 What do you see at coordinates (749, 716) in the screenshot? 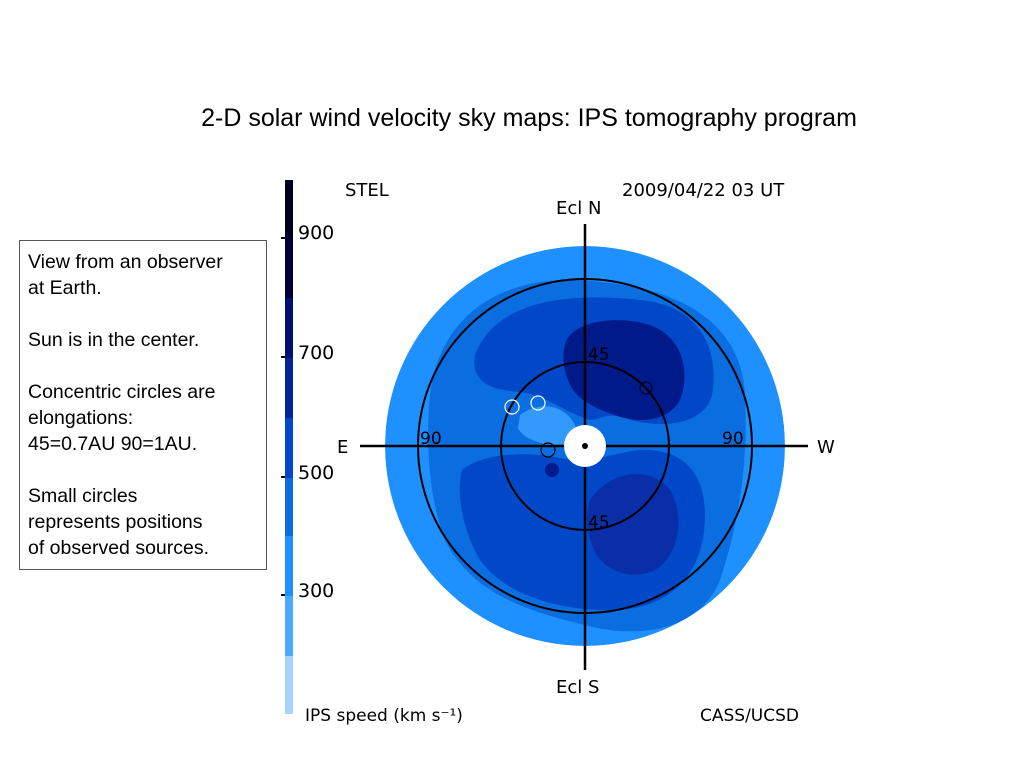
I see `credit-label: CASS/UCSD` at bounding box center [749, 716].